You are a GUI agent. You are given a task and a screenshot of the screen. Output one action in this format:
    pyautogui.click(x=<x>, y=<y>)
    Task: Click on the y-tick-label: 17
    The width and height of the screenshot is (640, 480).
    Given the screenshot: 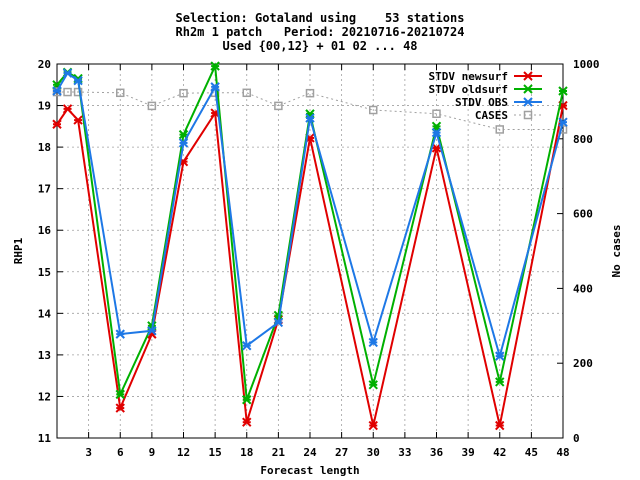 What is the action you would take?
    pyautogui.click(x=44, y=189)
    